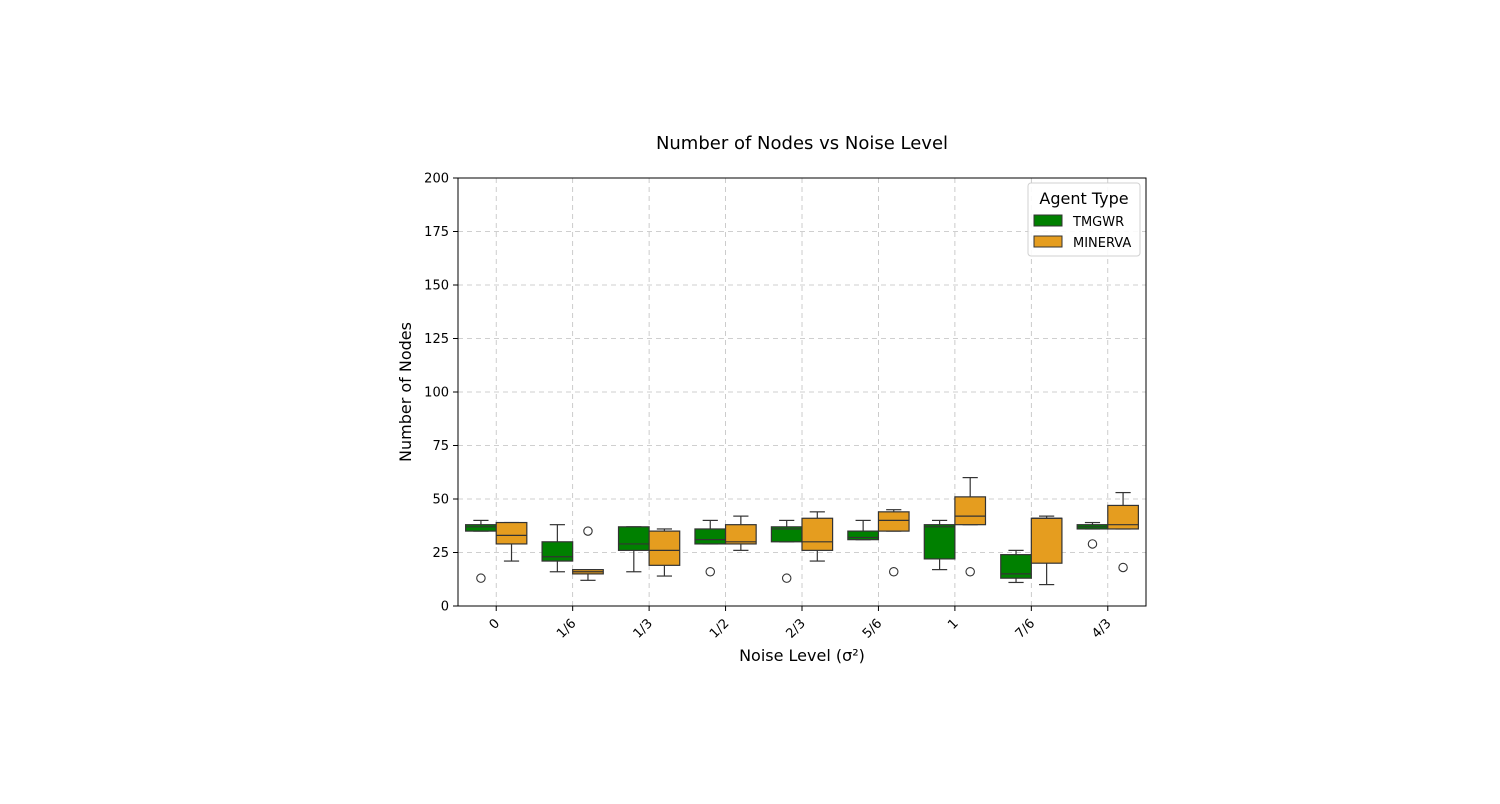  What do you see at coordinates (1048, 220) in the screenshot?
I see `legend-swatch-tmgwr` at bounding box center [1048, 220].